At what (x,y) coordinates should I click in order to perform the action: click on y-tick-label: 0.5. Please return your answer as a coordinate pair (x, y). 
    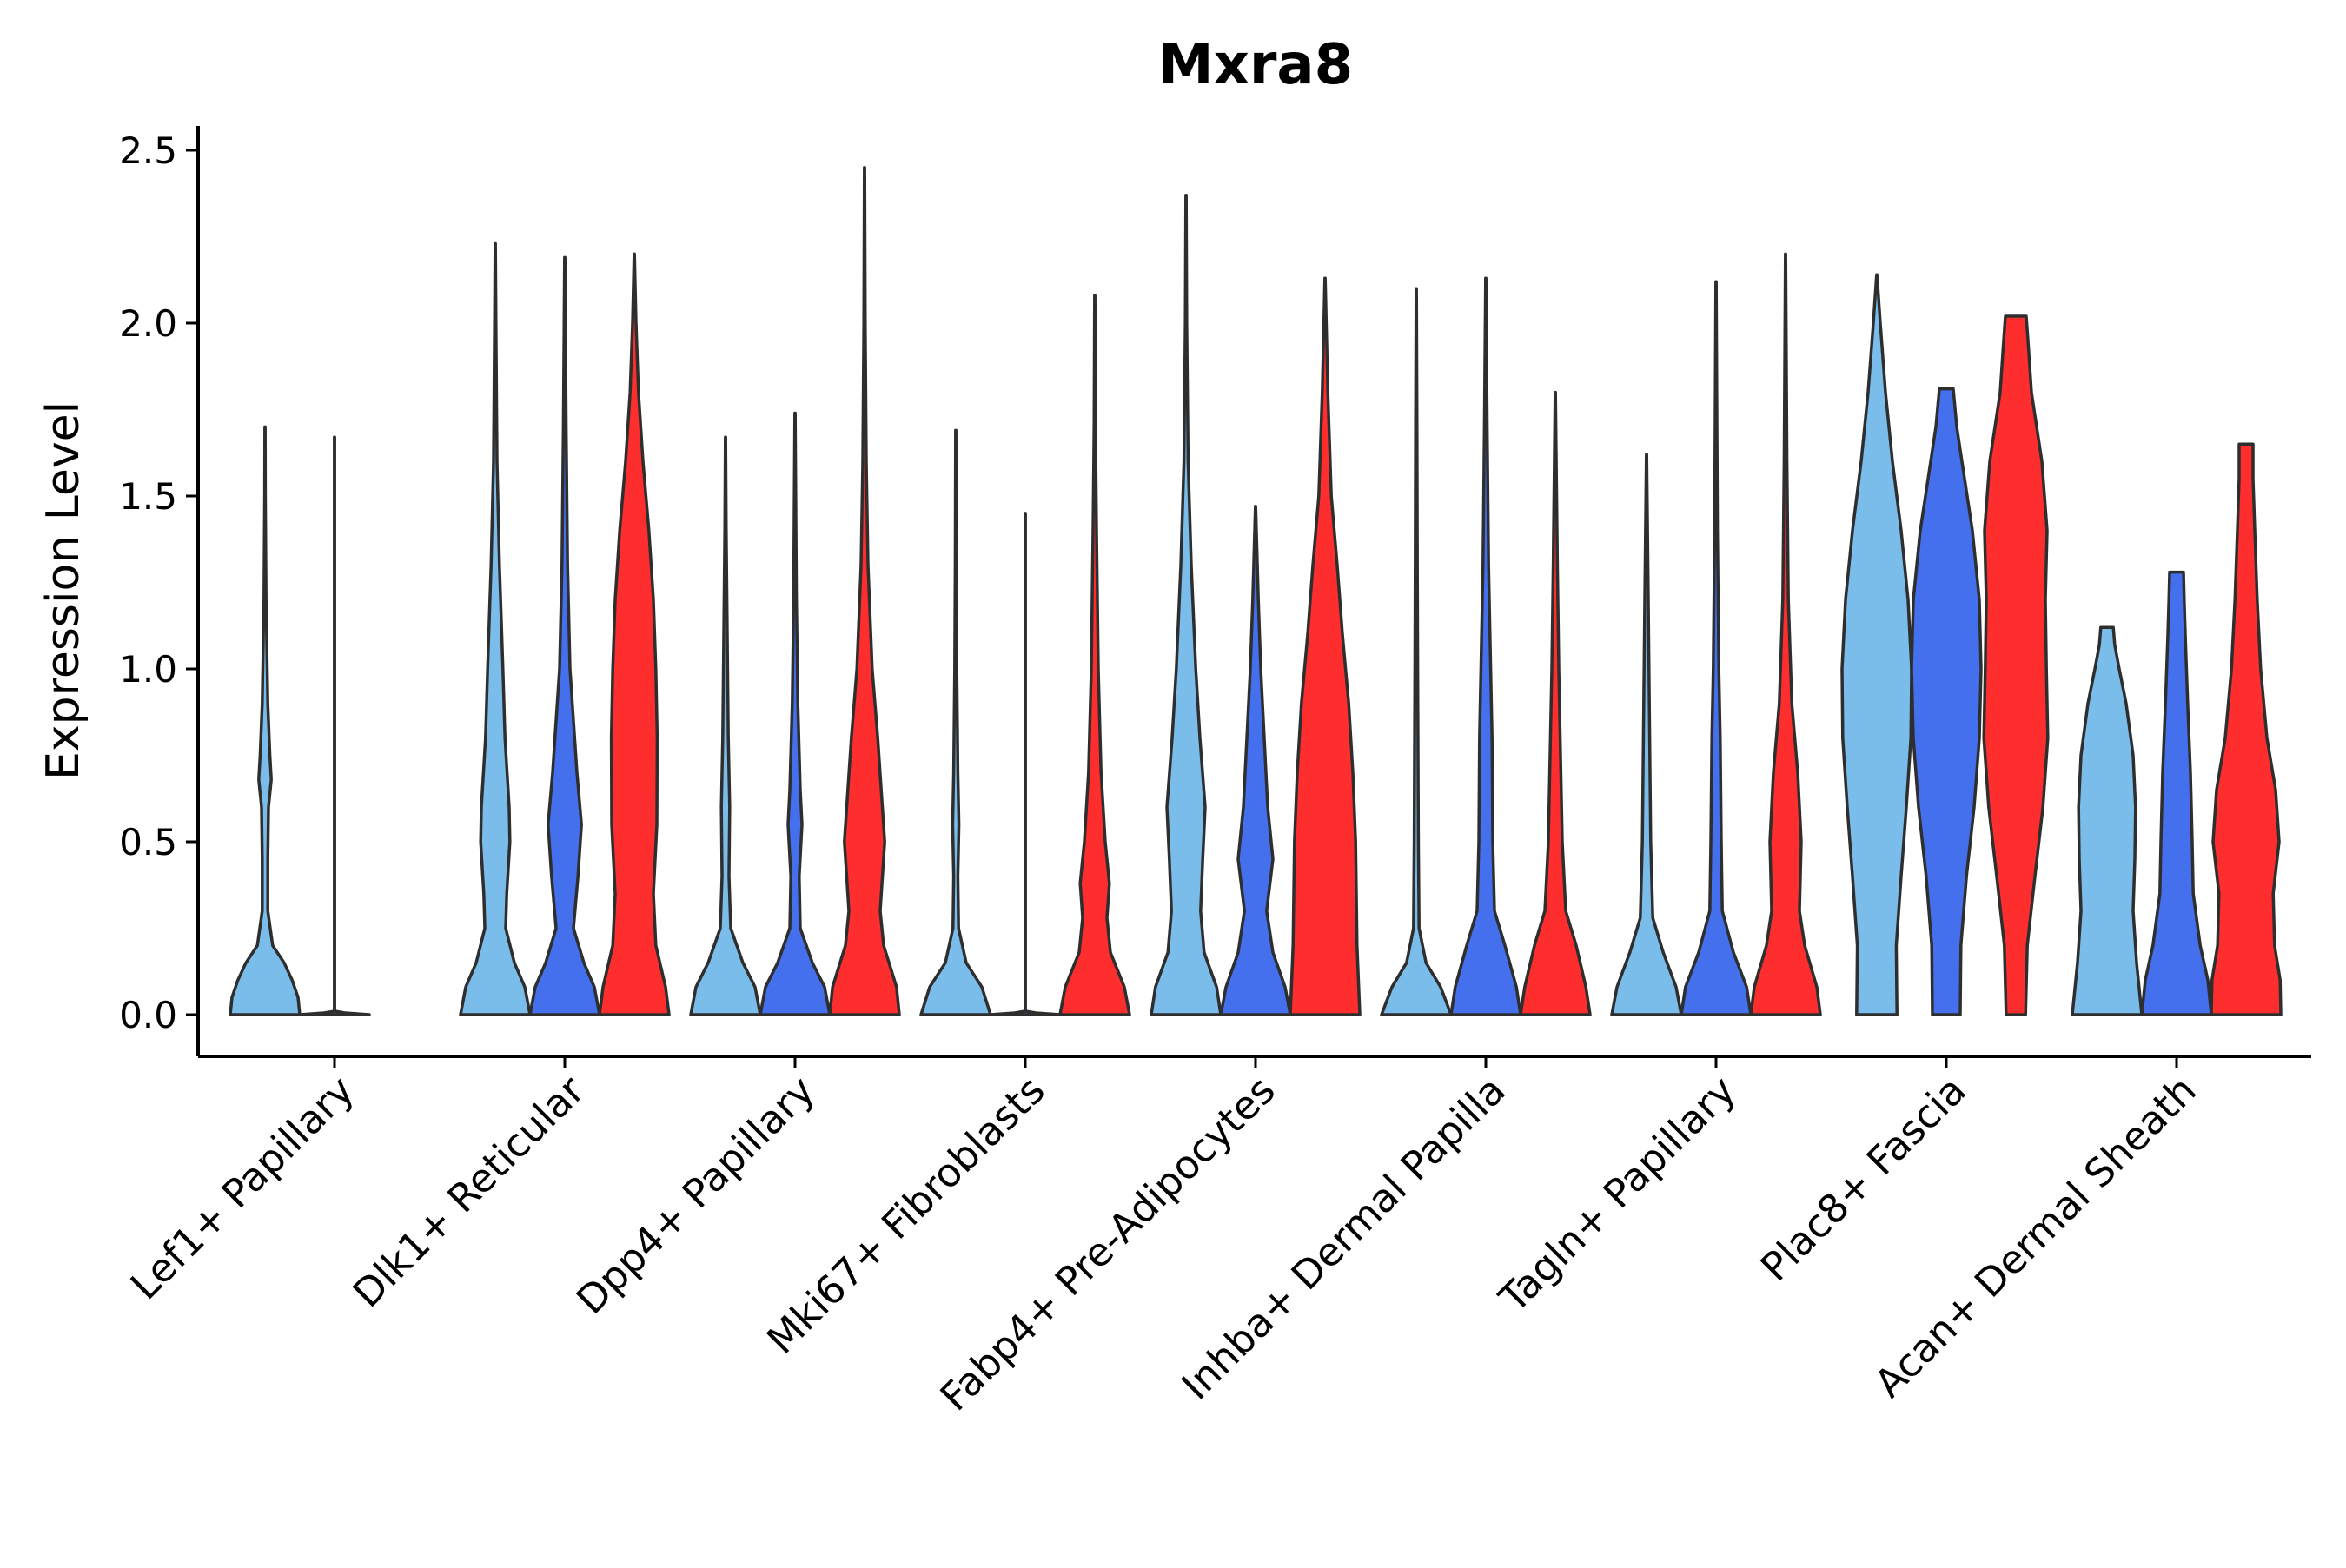
    Looking at the image, I should click on (148, 842).